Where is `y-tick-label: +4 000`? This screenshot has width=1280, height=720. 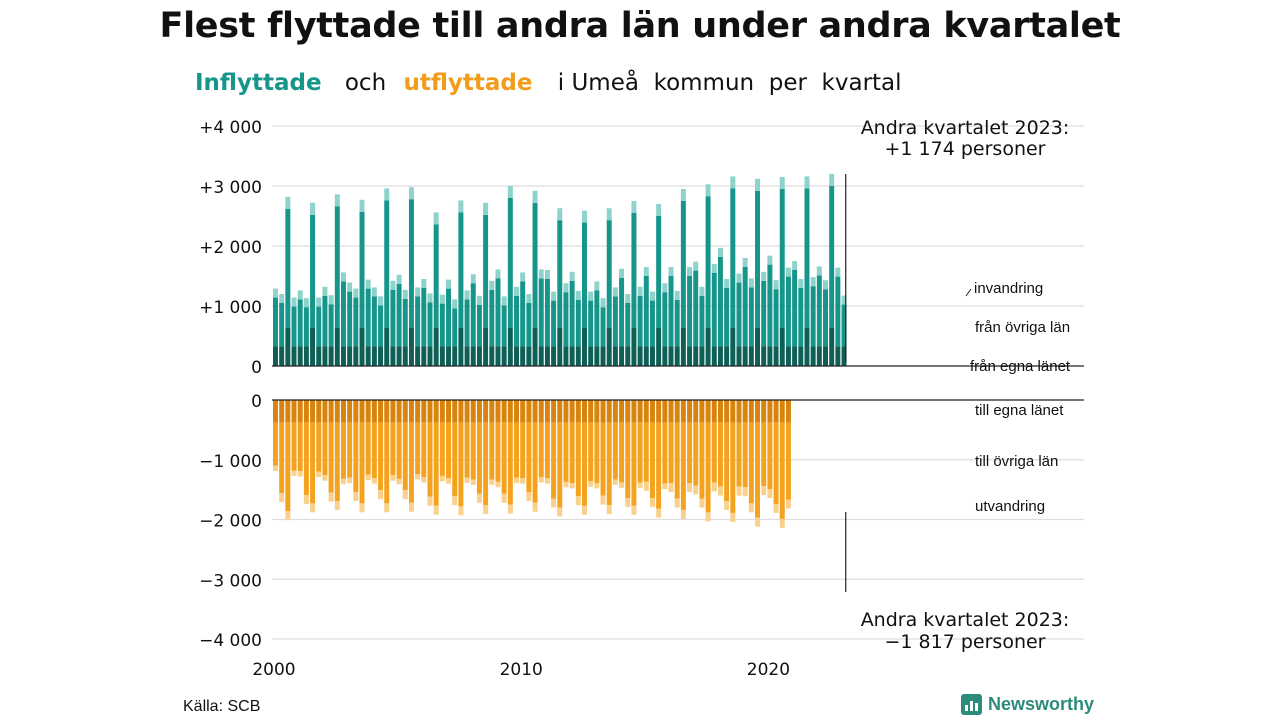
y-tick-label: +4 000 is located at coordinates (230, 128).